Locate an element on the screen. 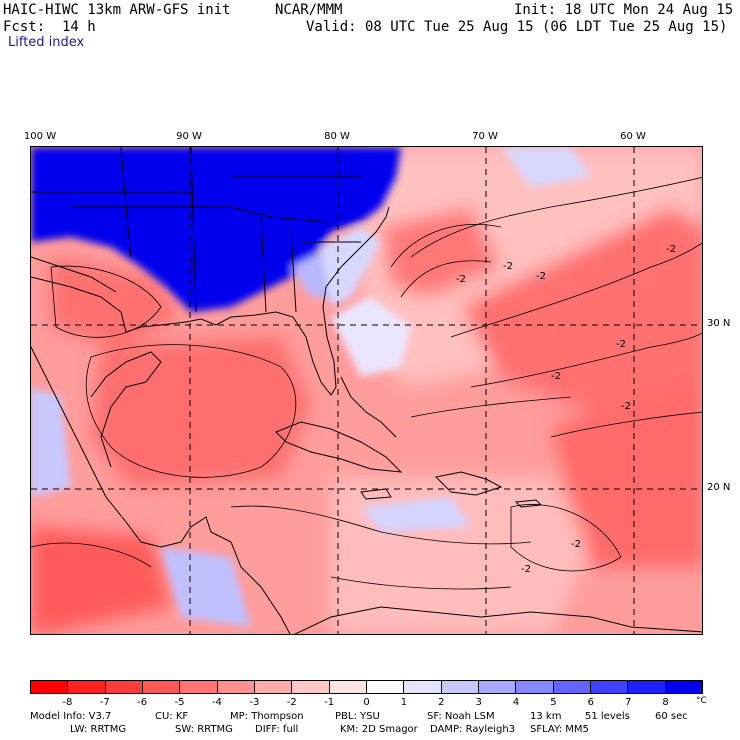 This screenshot has width=740, height=740. colorbar-tick-label: 6 is located at coordinates (591, 702).